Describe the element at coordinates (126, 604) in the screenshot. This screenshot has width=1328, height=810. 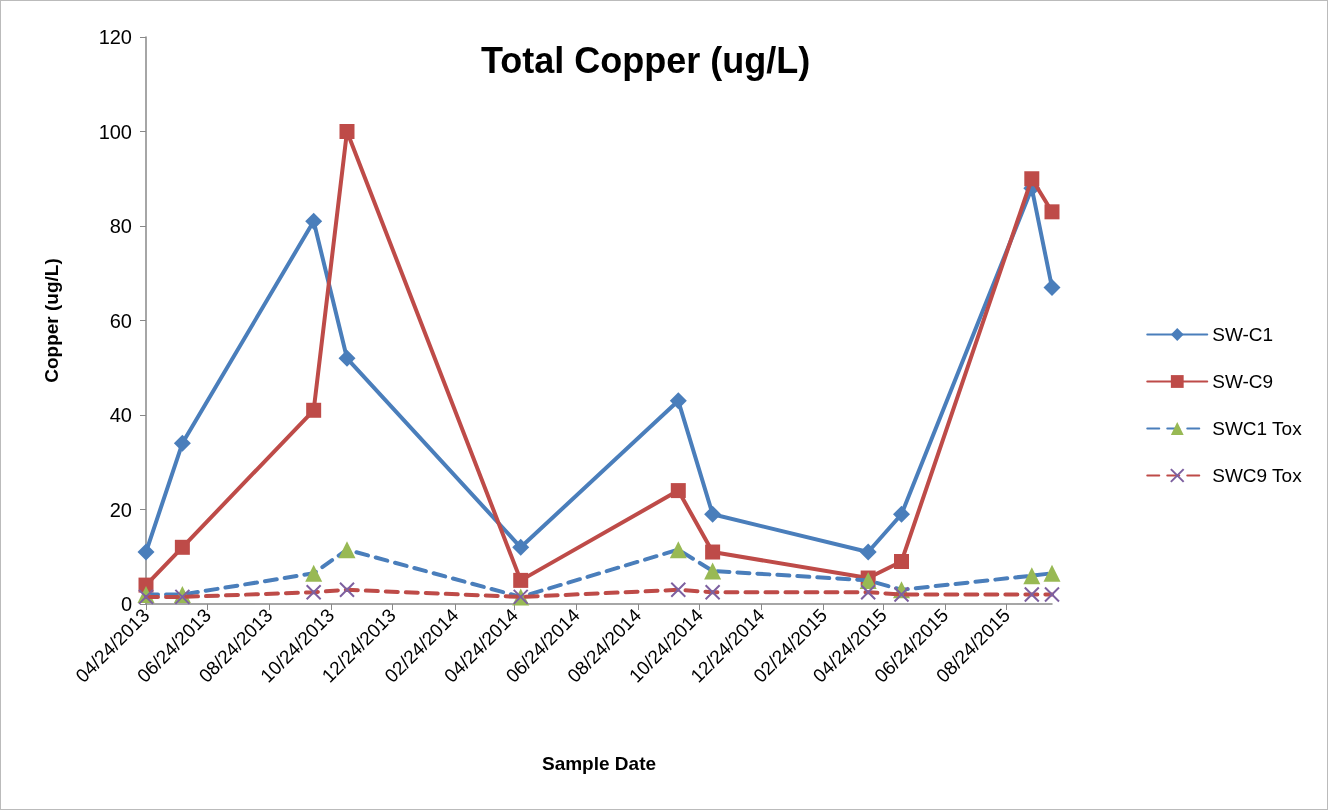
I see `y-tick-label: 0` at that location.